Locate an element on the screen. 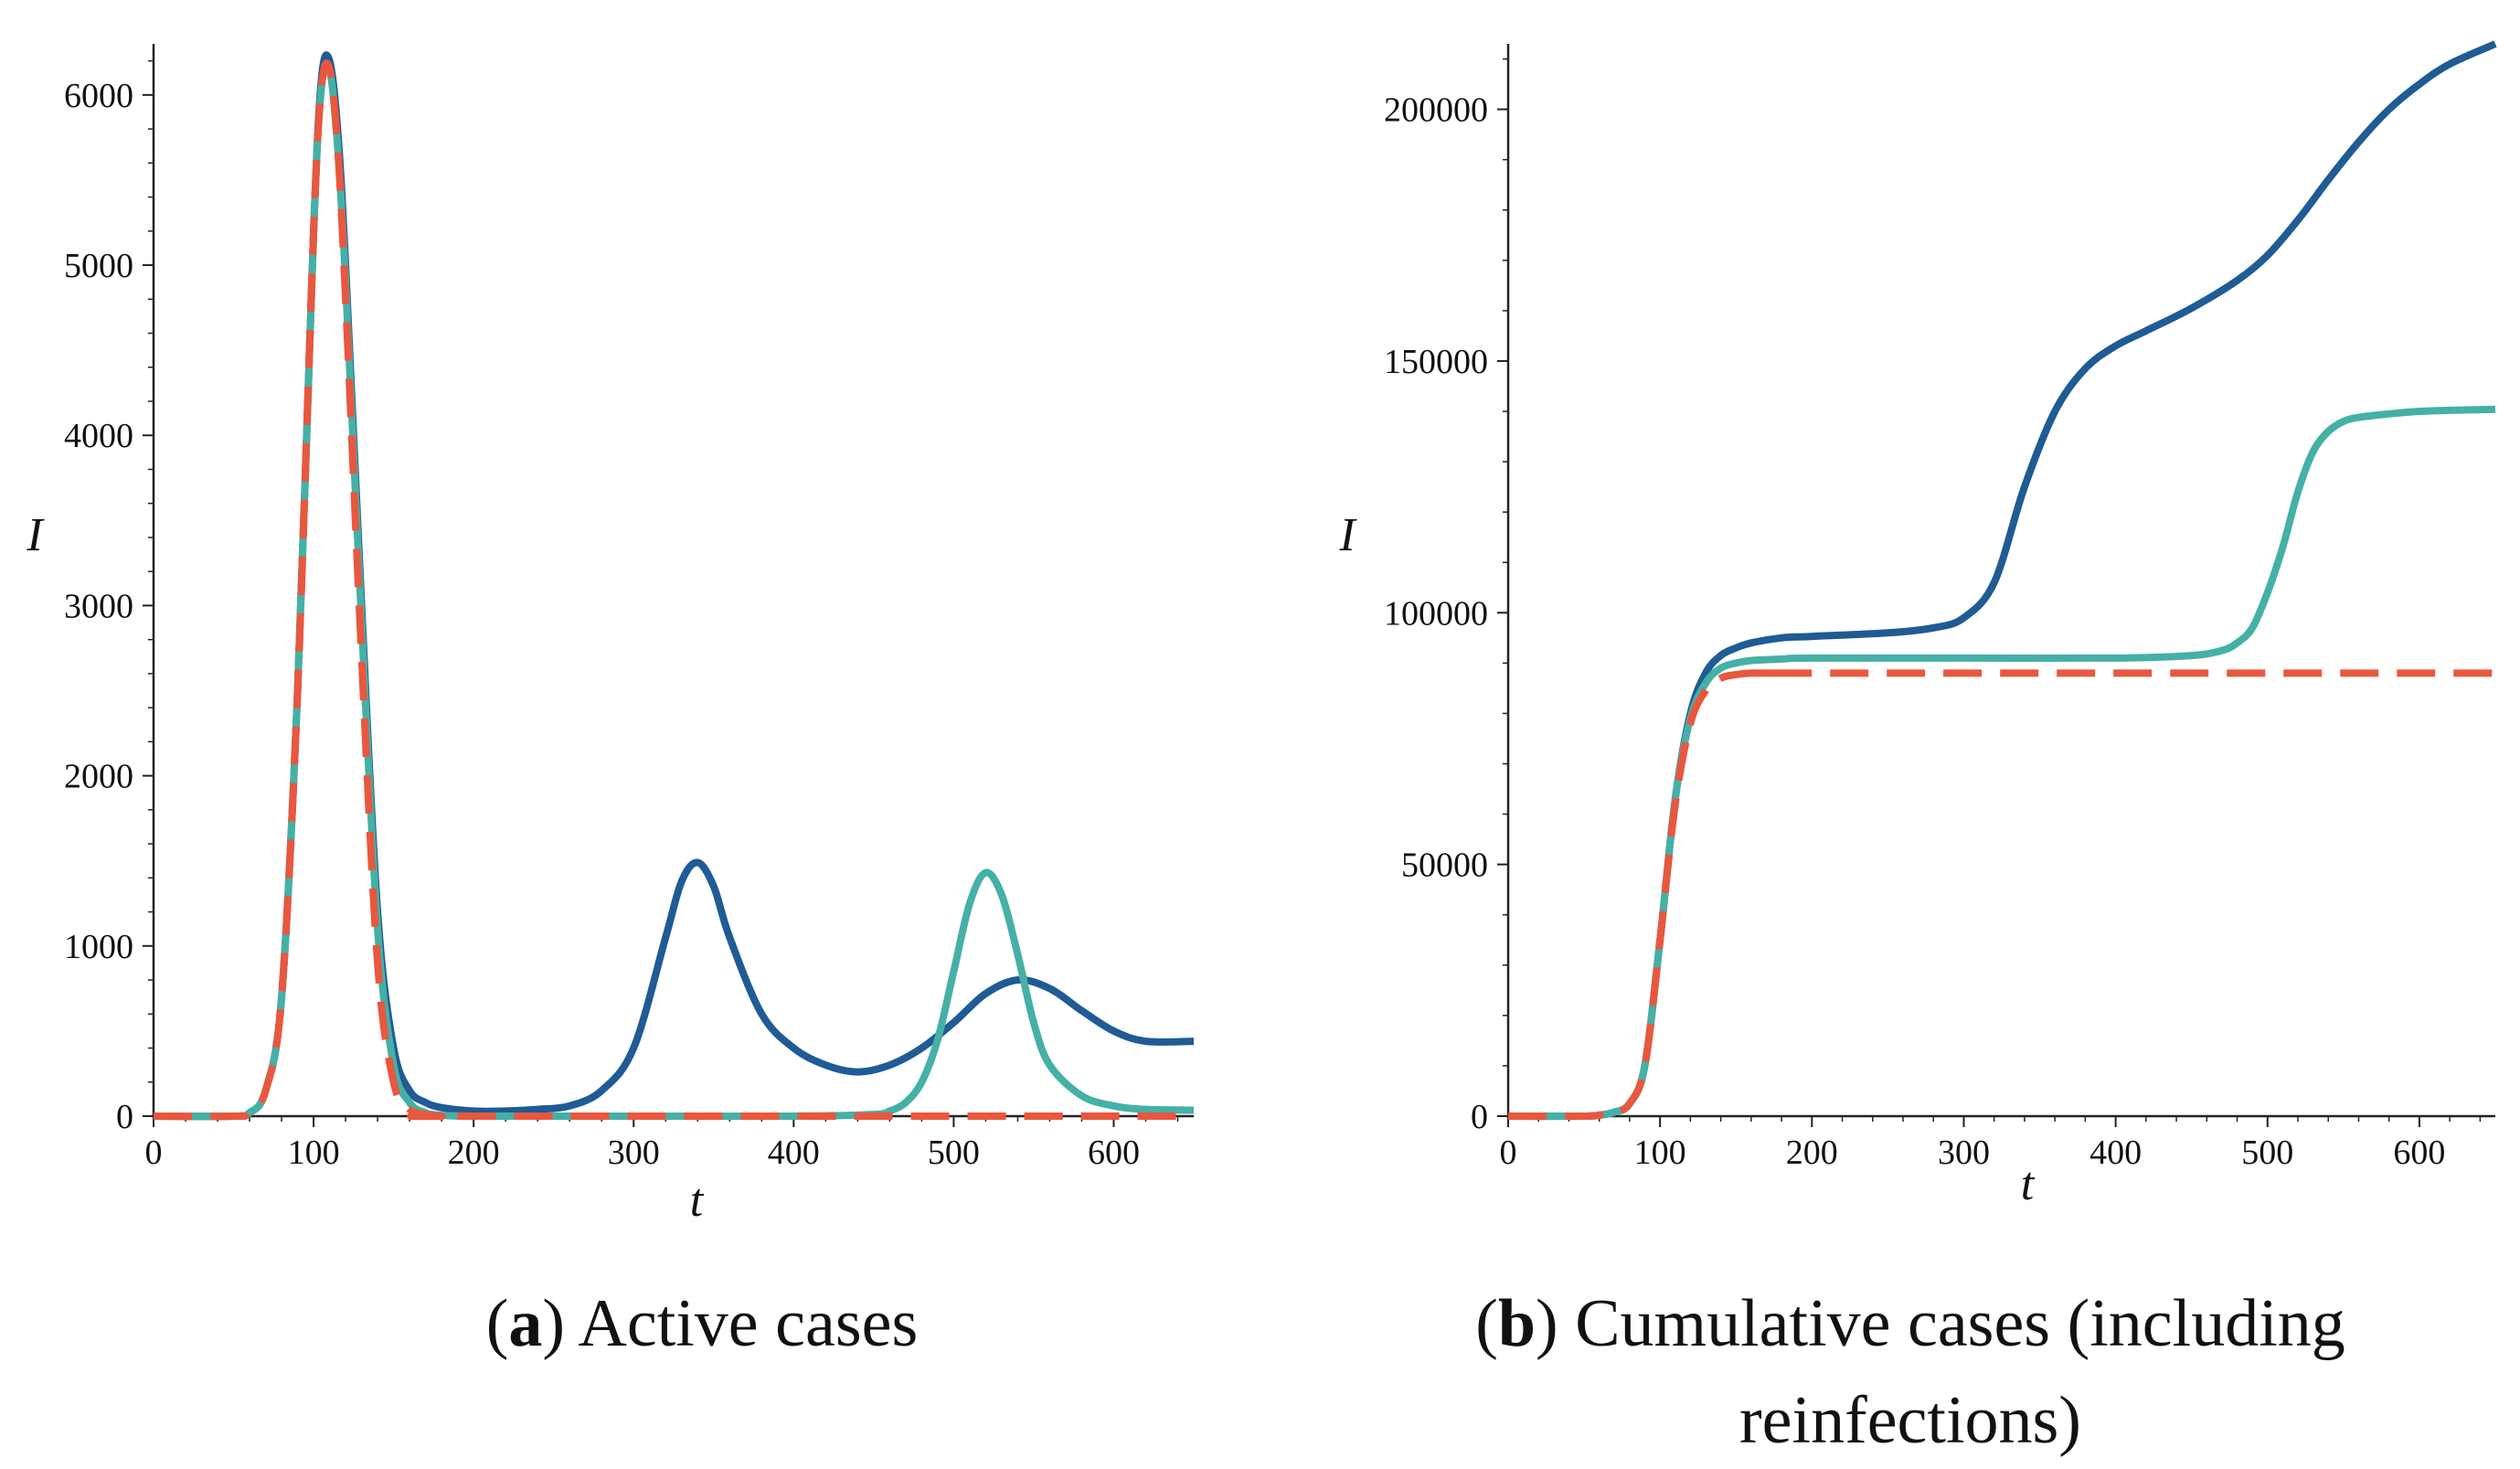  panel-a-x-ticks: 0 100 200 300 400 500 600 is located at coordinates (662, 1144).